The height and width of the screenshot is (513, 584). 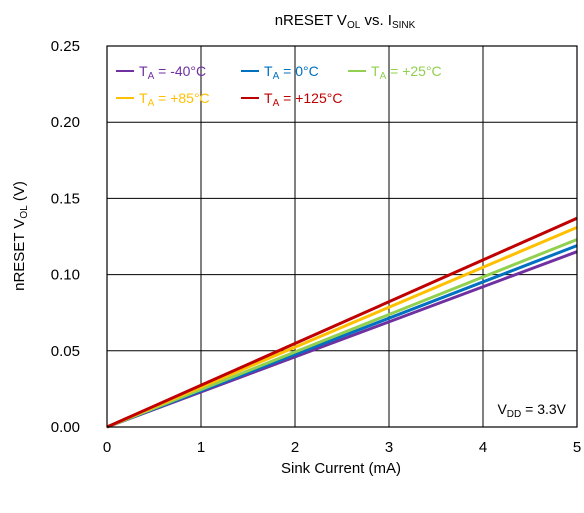 I want to click on vdd-annotation: VDD = 3.3V, so click(x=531, y=410).